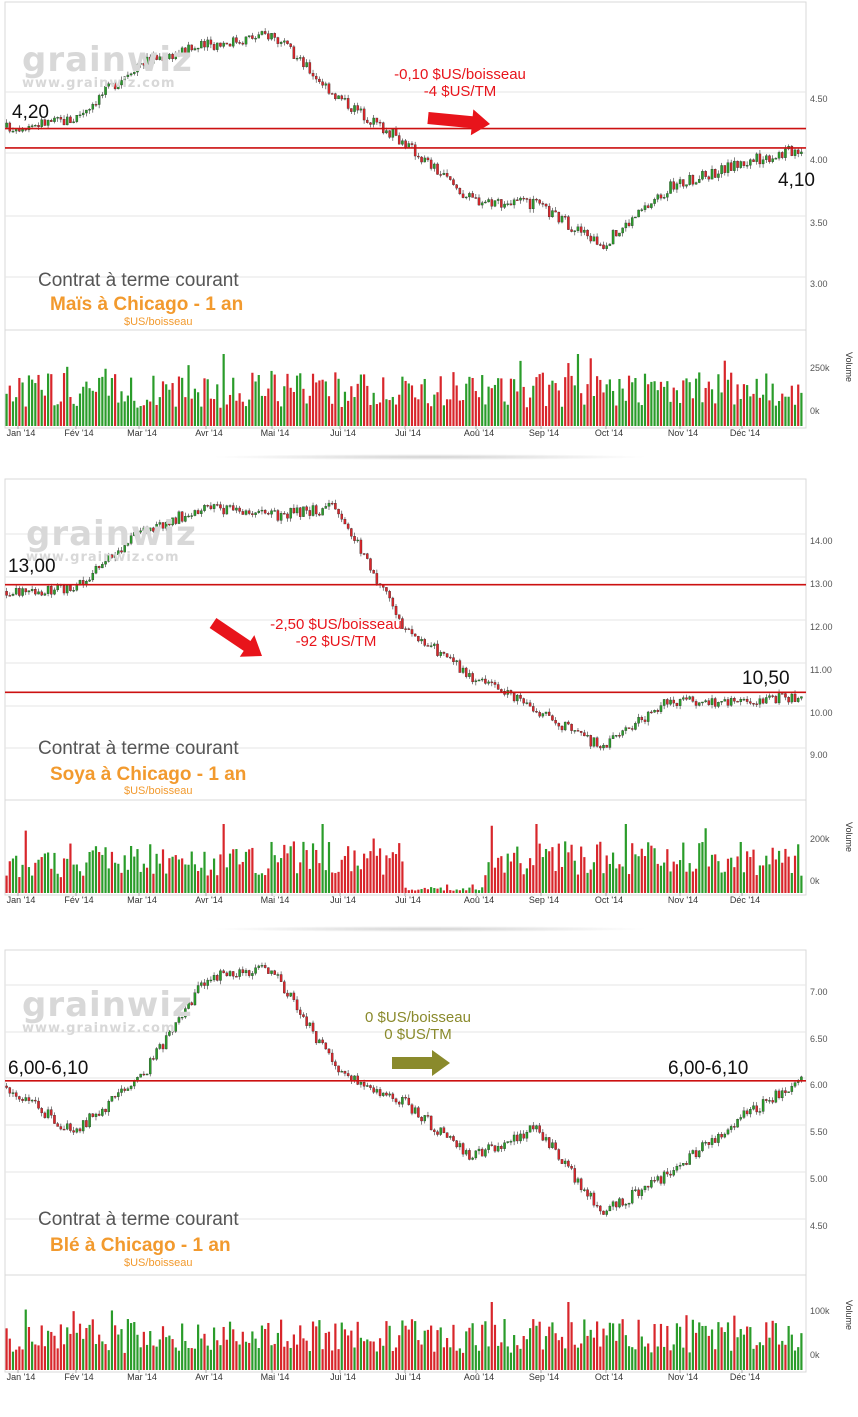 This screenshot has width=858, height=1417. I want to click on x-tick-label: Mar '14, so click(142, 433).